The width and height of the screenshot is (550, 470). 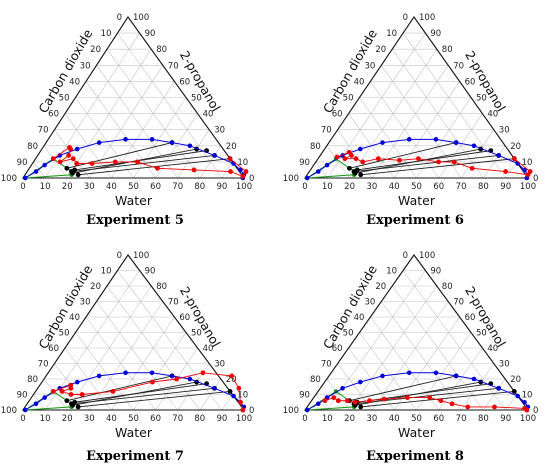 I want to click on tick-label-co2: 90, so click(x=22, y=163).